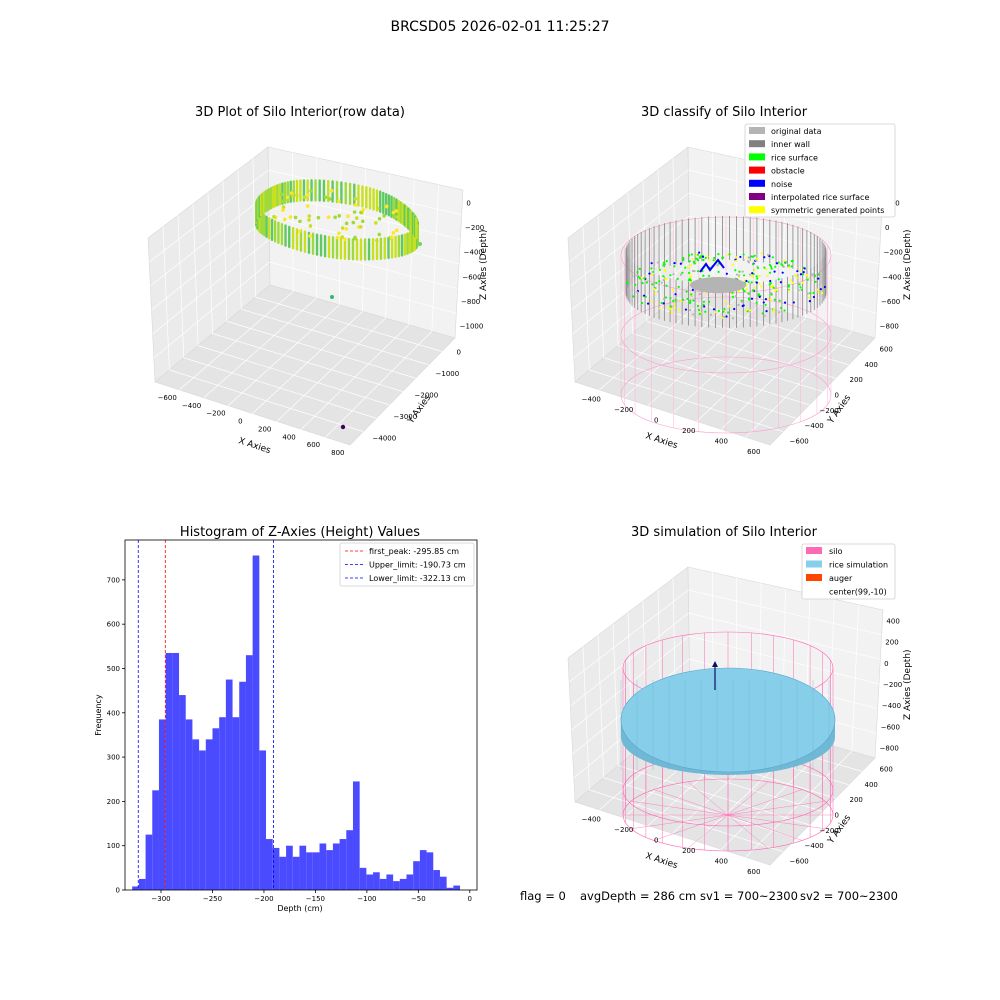  I want to click on z-tick-label: −400, so click(473, 253).